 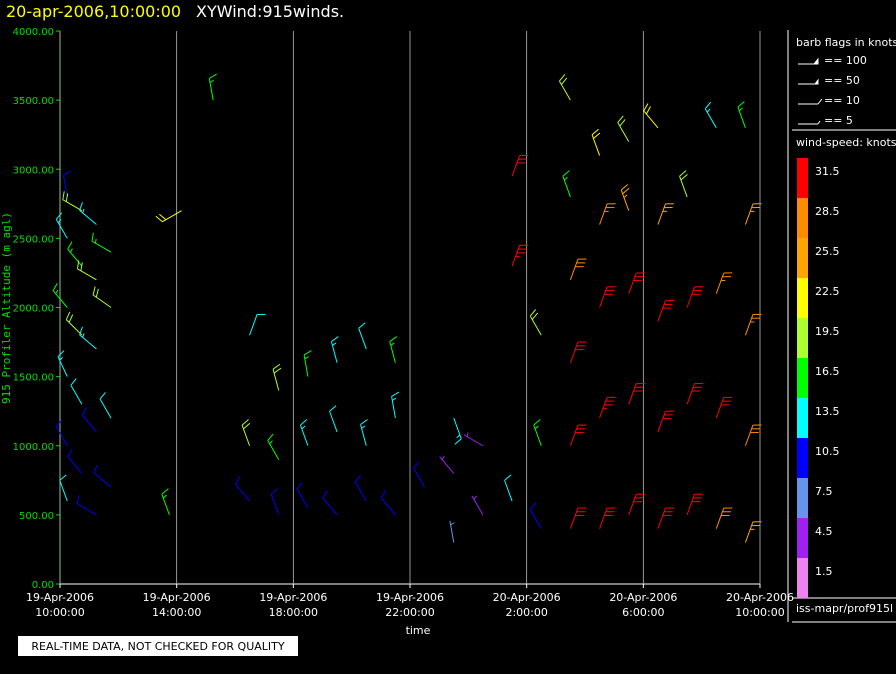 I want to click on colorbar-label: 10.5, so click(x=827, y=451).